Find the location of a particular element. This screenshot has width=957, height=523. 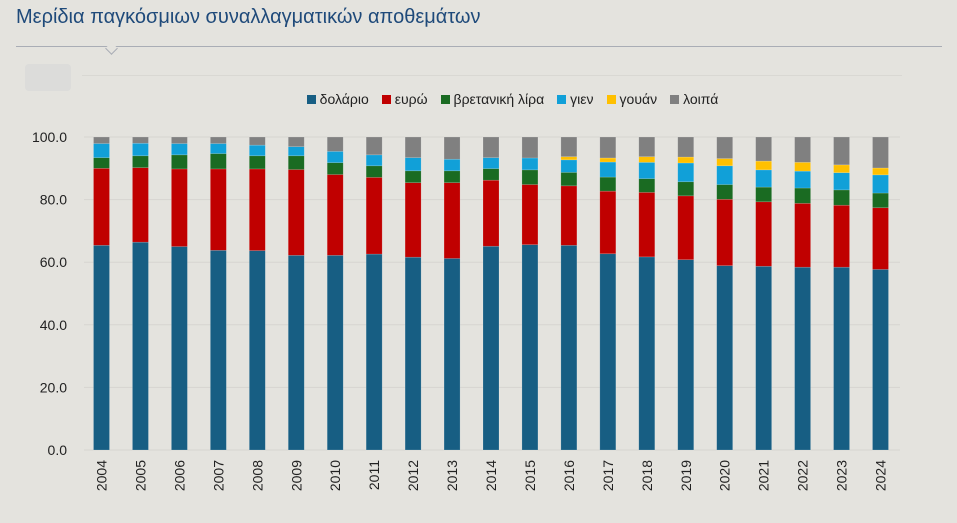

legend-item: βρετανική λίρα is located at coordinates (492, 99).